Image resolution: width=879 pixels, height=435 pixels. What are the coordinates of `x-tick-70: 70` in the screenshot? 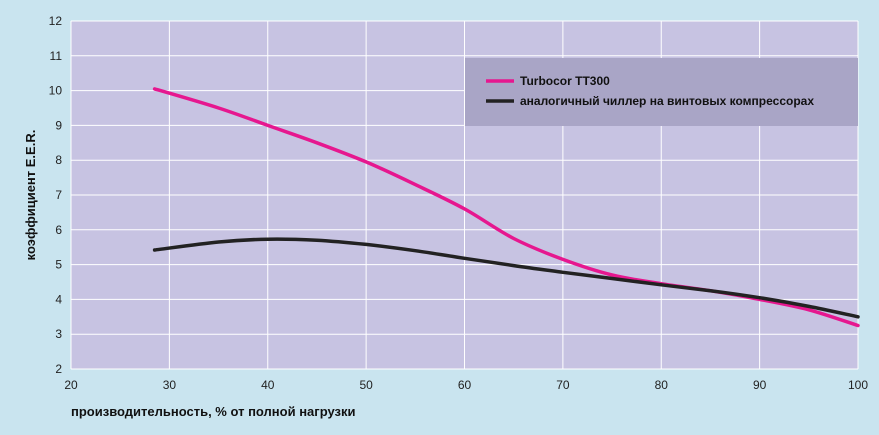 It's located at (563, 385).